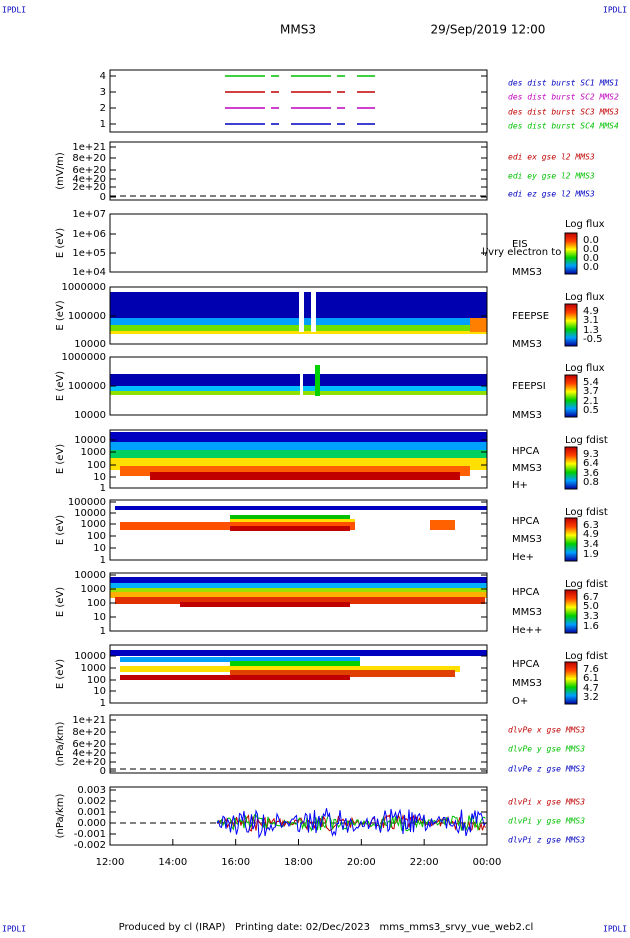 The width and height of the screenshot is (630, 938). What do you see at coordinates (89, 272) in the screenshot?
I see `y-tick-label: 1e+04` at bounding box center [89, 272].